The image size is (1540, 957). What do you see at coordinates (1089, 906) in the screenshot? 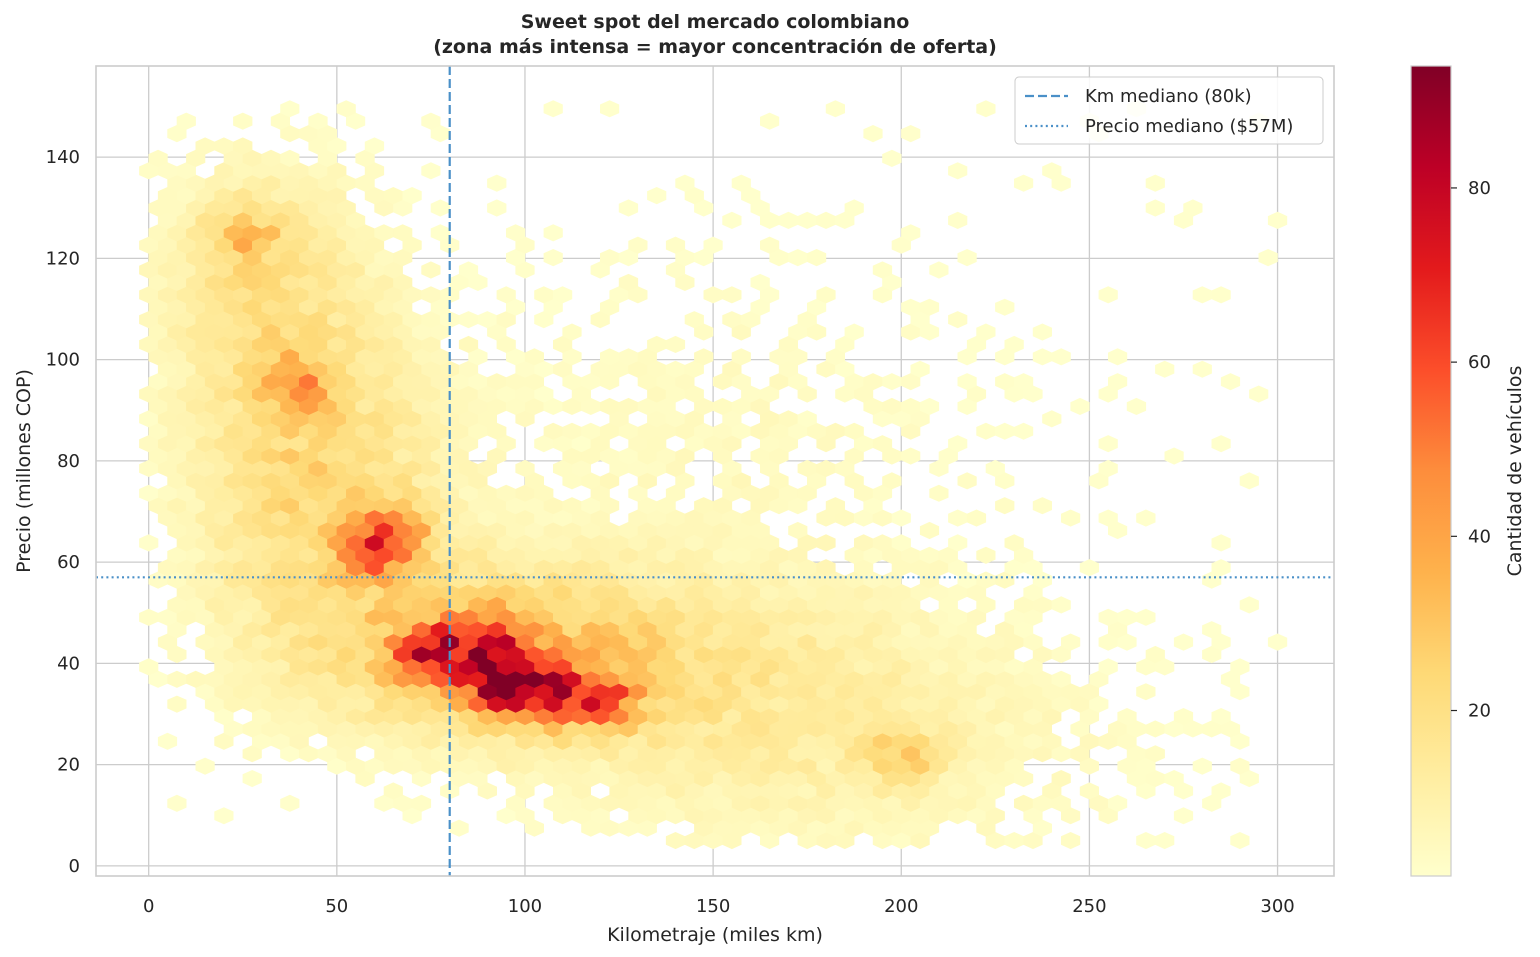
I see `x-tick-label: 250` at bounding box center [1089, 906].